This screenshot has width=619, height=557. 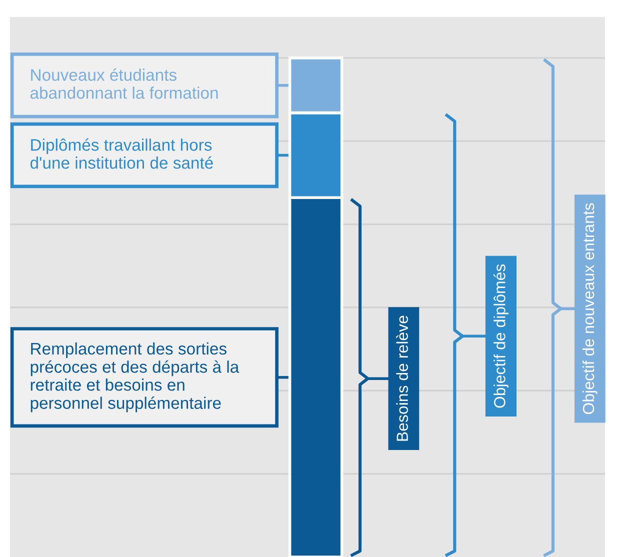 I want to click on text: Remplacement des sorties précoces et des départs à la retraite et besoins en personnel supplémentaire, so click(x=135, y=377).